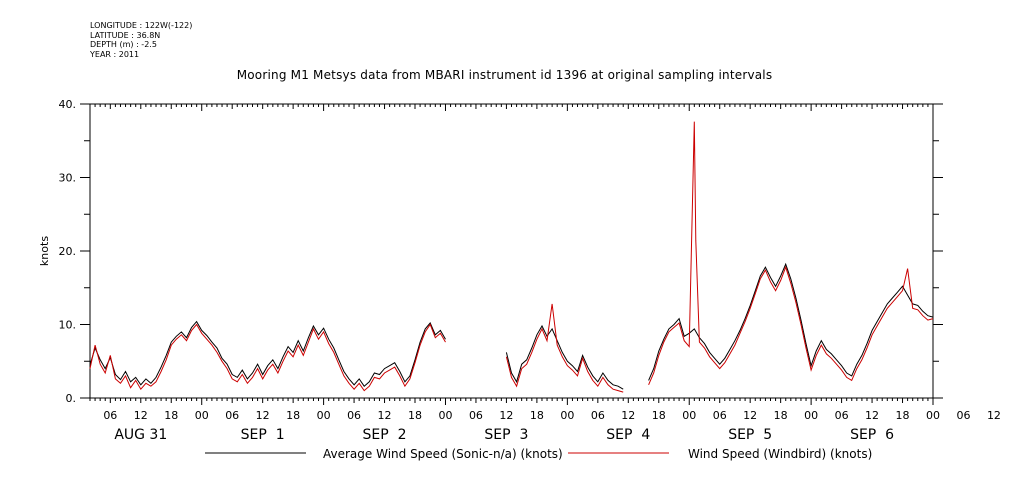 The image size is (1009, 504). What do you see at coordinates (115, 54) in the screenshot?
I see `year-label: YEAR : 2011` at bounding box center [115, 54].